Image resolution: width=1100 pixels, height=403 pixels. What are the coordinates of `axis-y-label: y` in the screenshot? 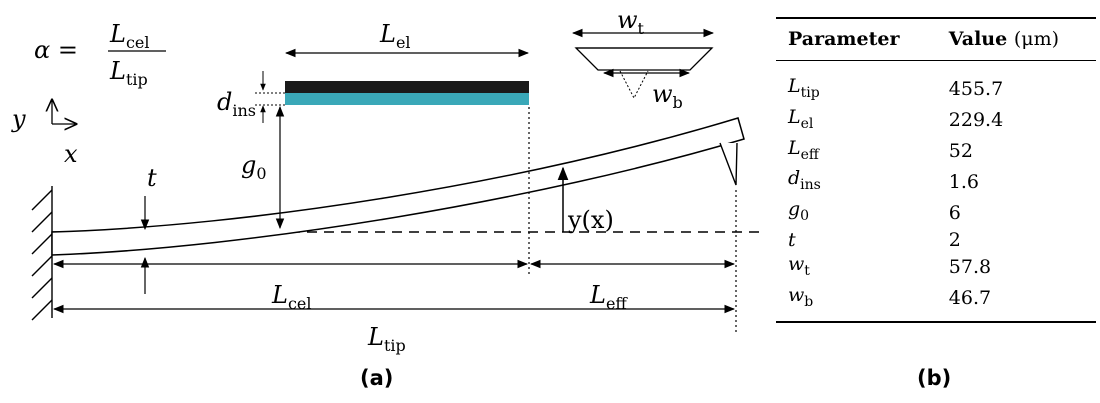 It's located at (18, 119).